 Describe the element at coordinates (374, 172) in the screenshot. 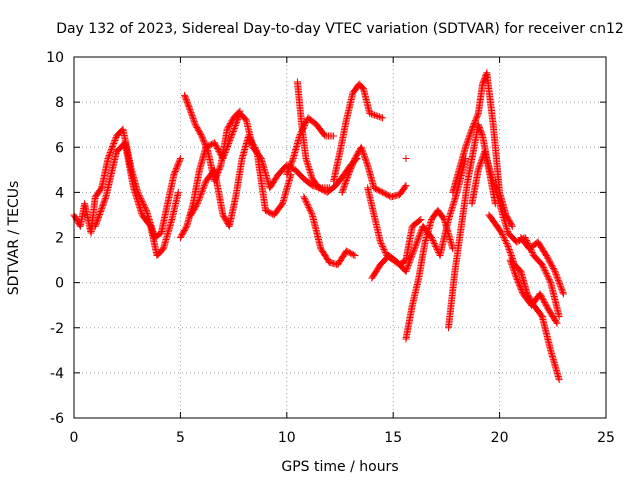

I see `series-track-j` at that location.